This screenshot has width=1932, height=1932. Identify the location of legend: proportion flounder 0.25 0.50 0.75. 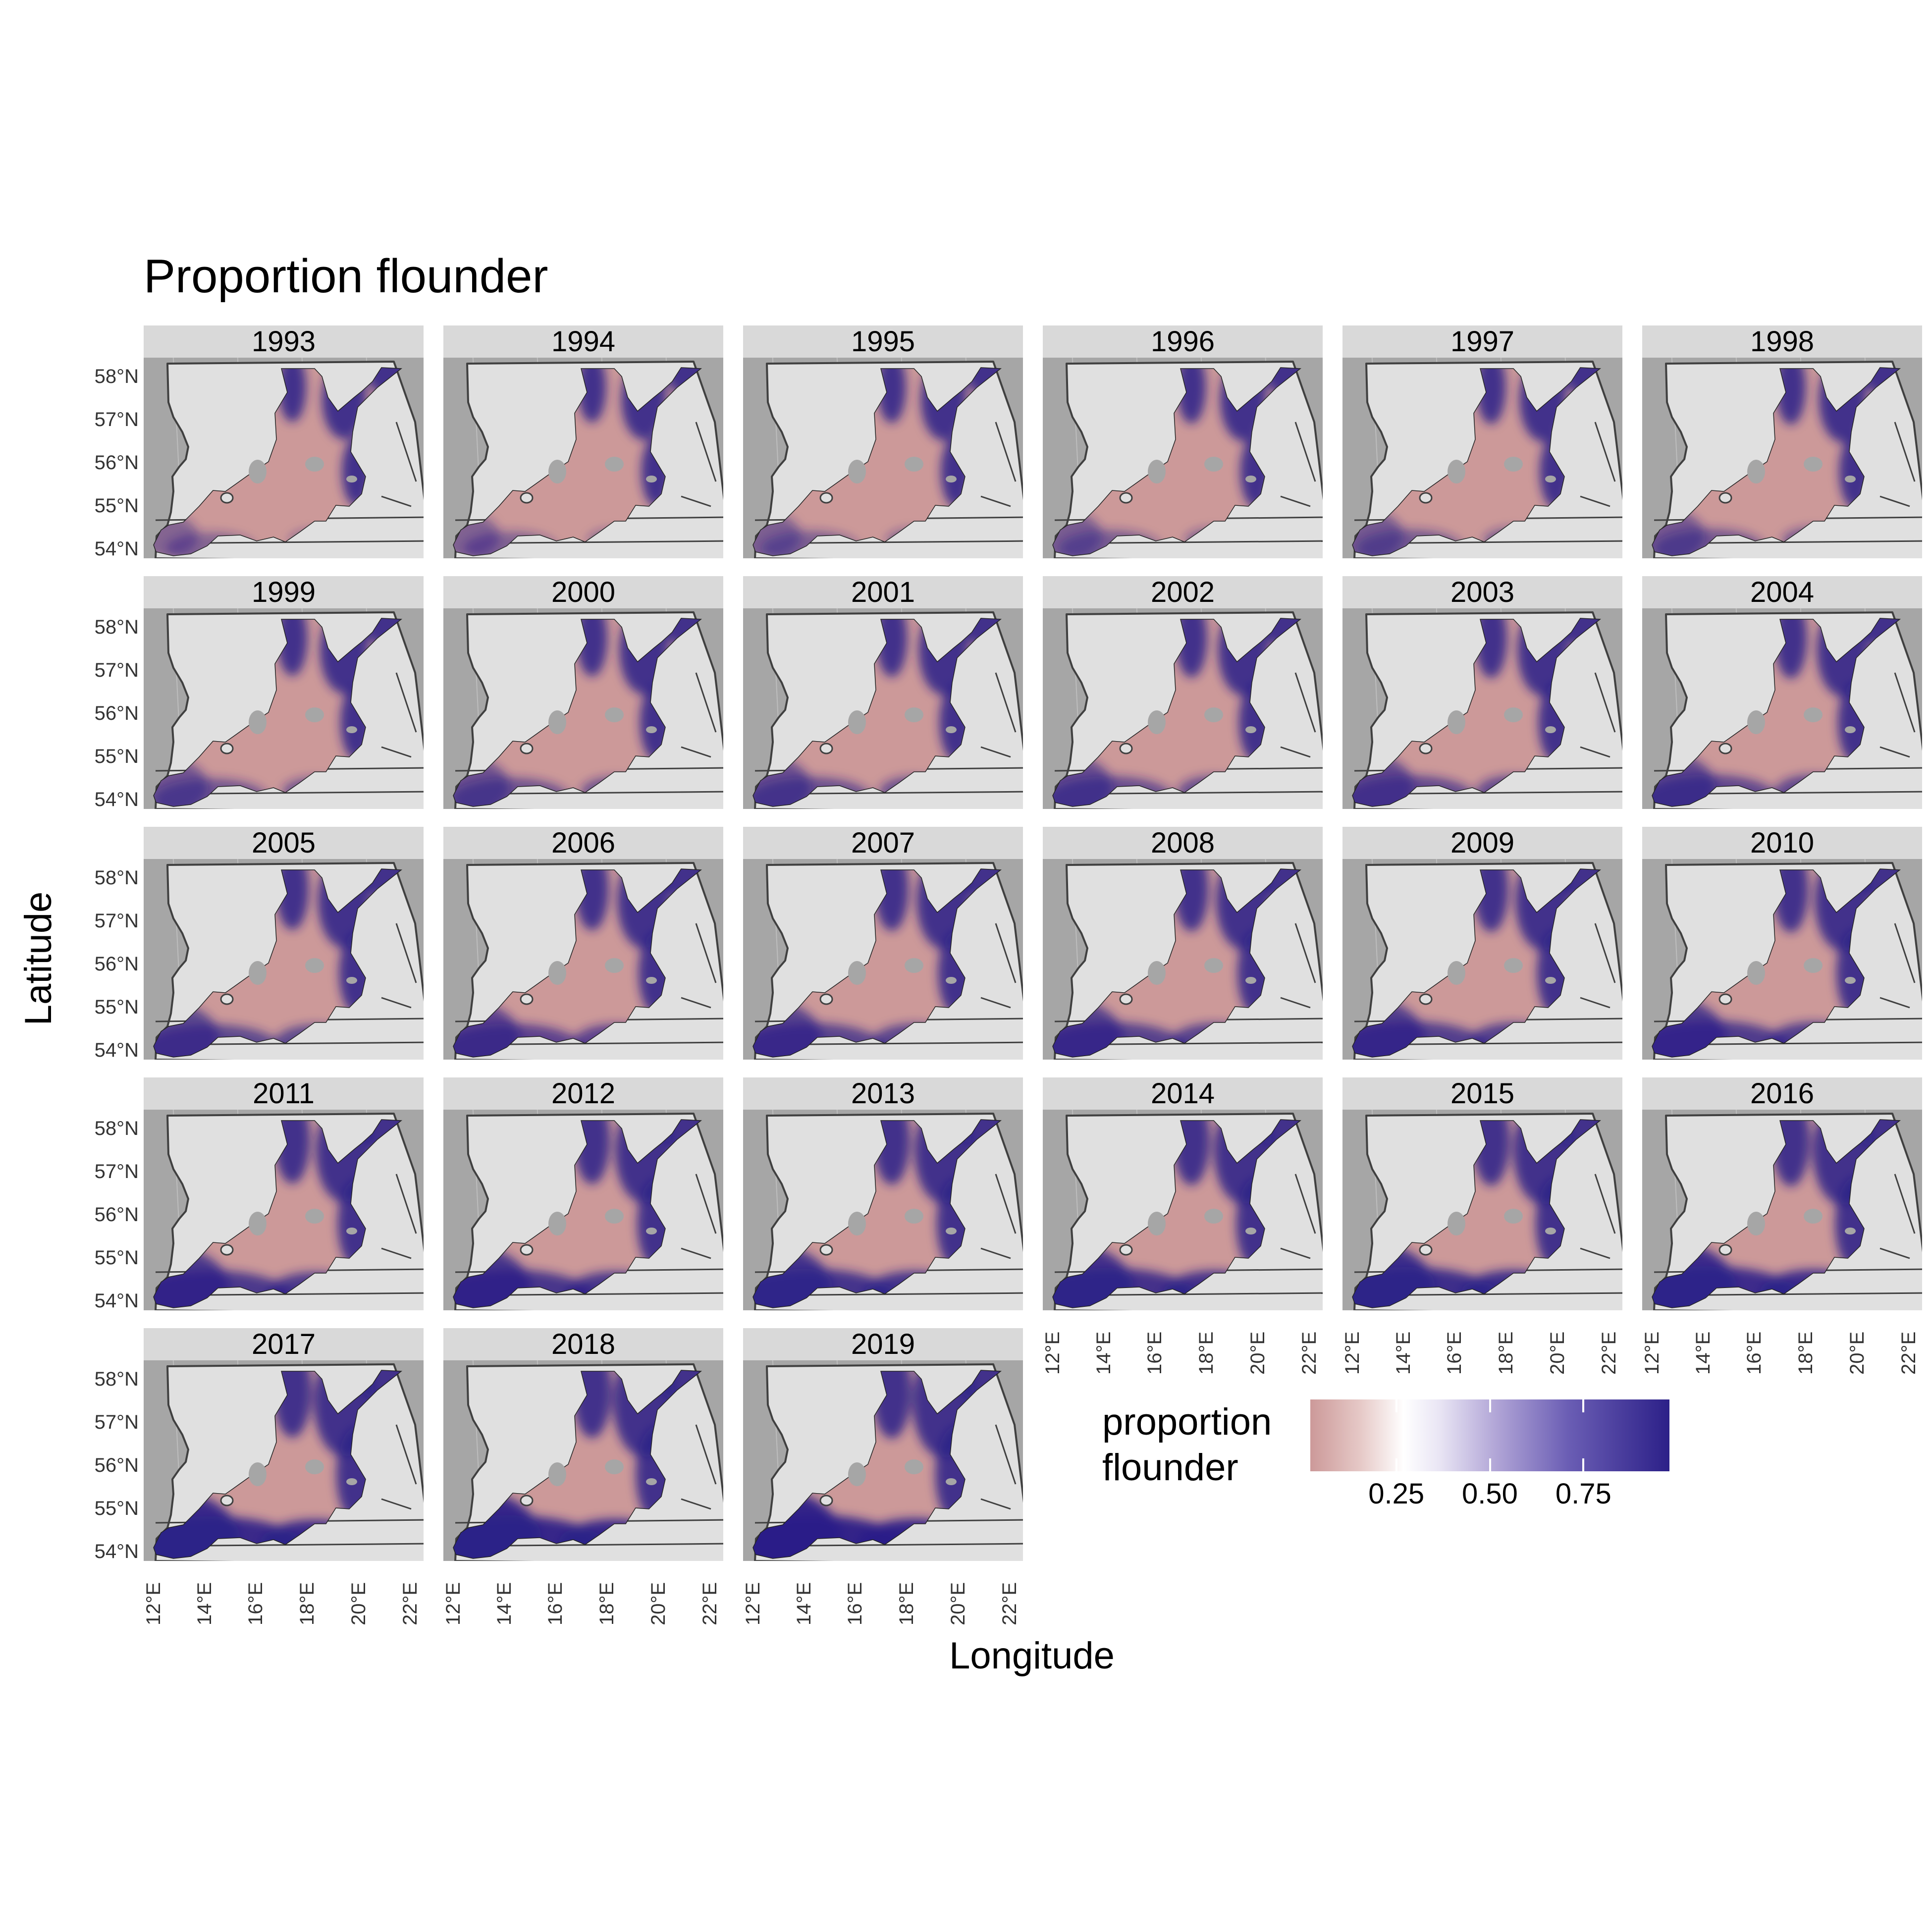
(1399, 1496).